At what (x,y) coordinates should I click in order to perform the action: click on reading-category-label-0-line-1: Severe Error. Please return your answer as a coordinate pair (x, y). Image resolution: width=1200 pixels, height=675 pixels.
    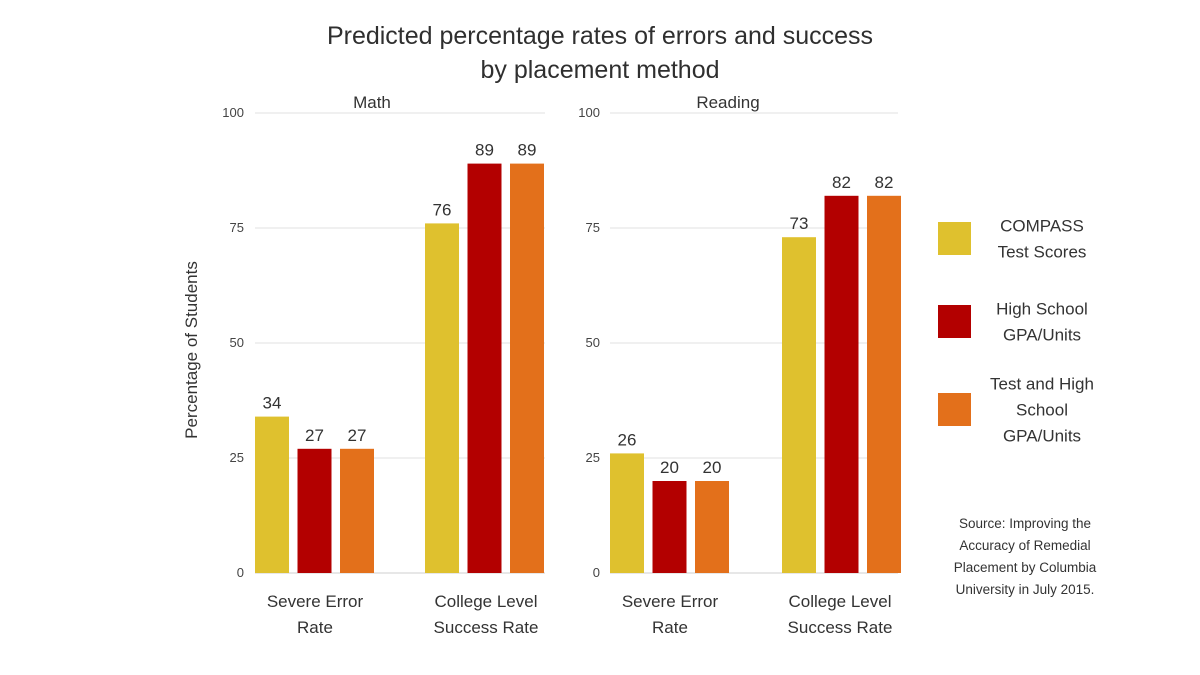
    Looking at the image, I should click on (670, 601).